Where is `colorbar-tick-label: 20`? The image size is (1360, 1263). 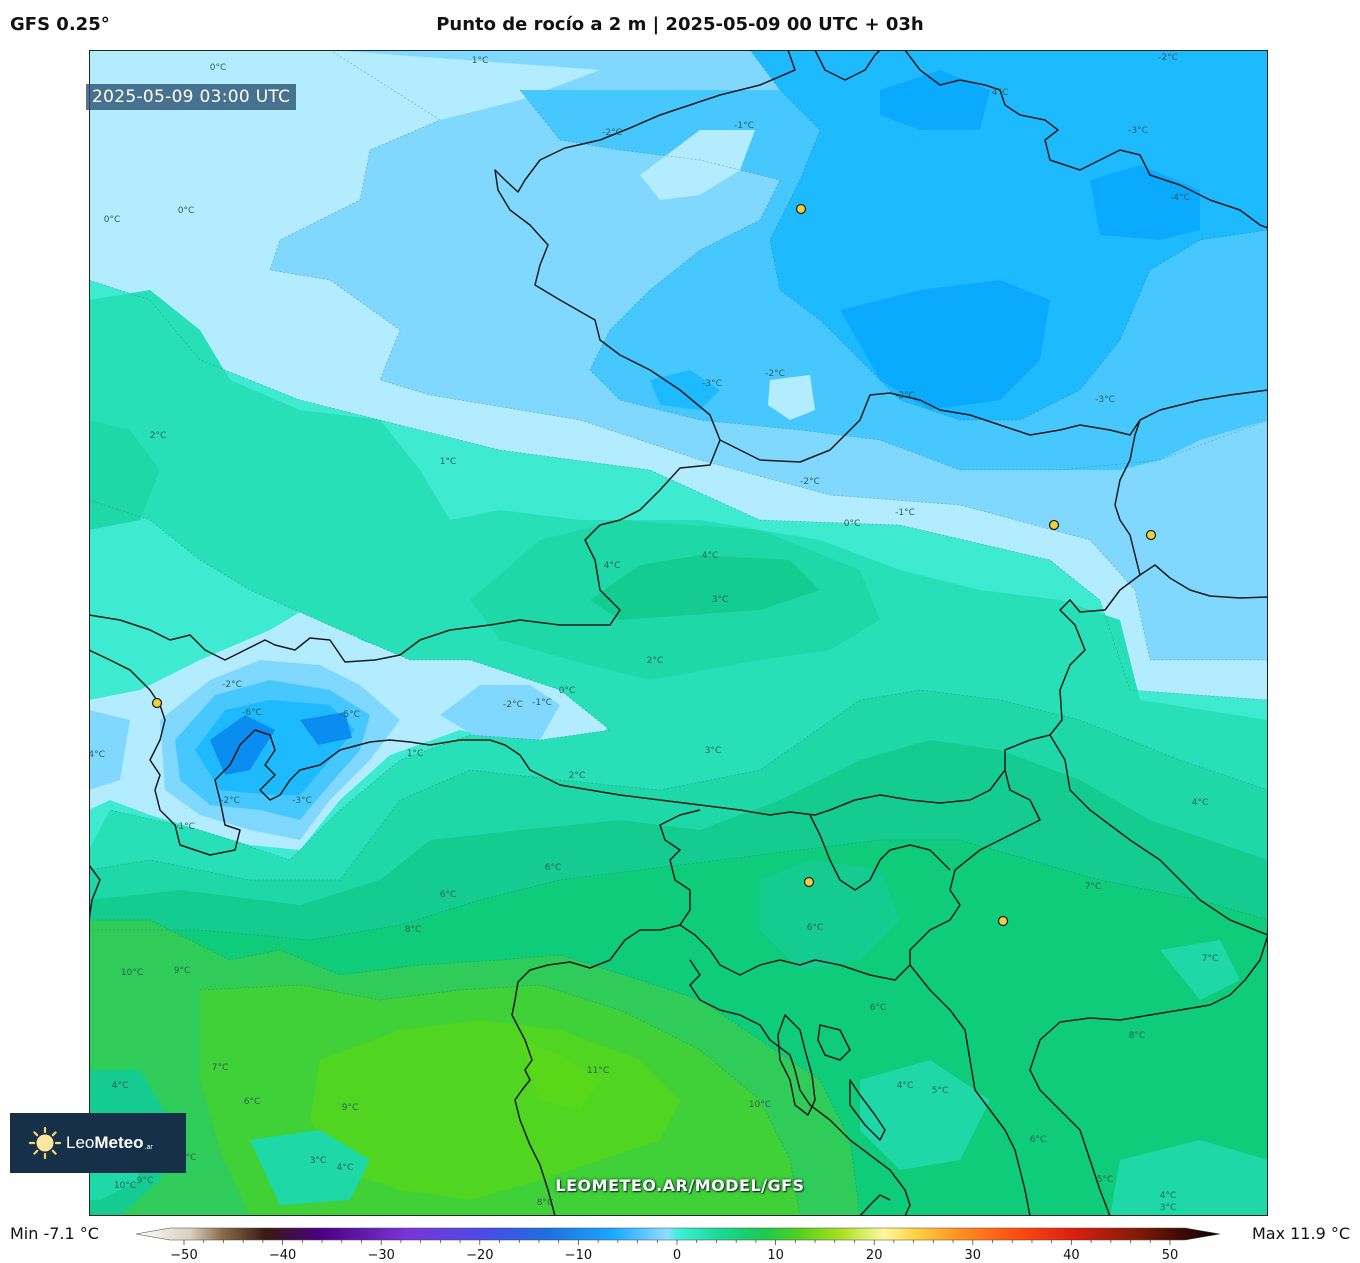 colorbar-tick-label: 20 is located at coordinates (874, 1255).